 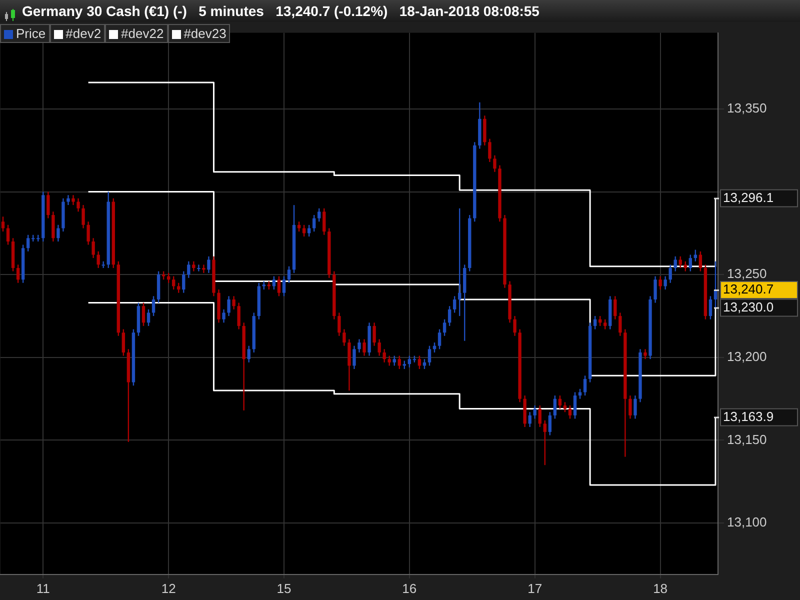 I want to click on x-tick-label: 16, so click(x=409, y=588).